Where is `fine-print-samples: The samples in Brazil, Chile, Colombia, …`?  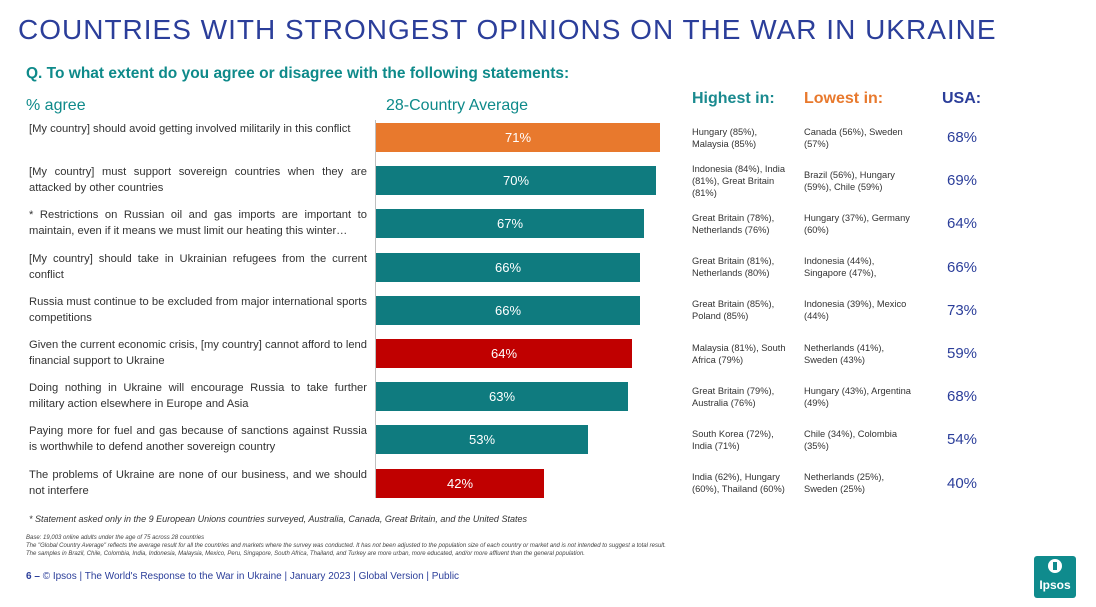
fine-print-samples: The samples in Brazil, Chile, Colombia, … is located at coordinates (305, 554).